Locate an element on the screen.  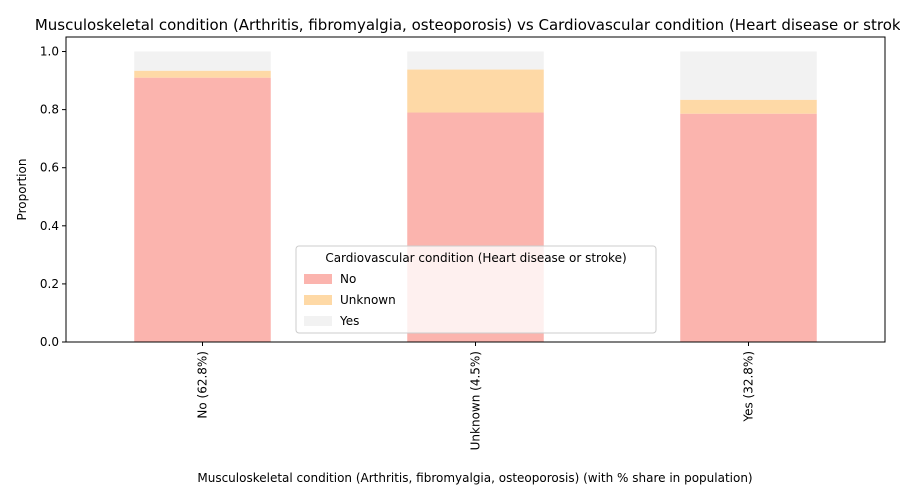
x-tick-label: Unknown (4.5%) is located at coordinates (476, 400).